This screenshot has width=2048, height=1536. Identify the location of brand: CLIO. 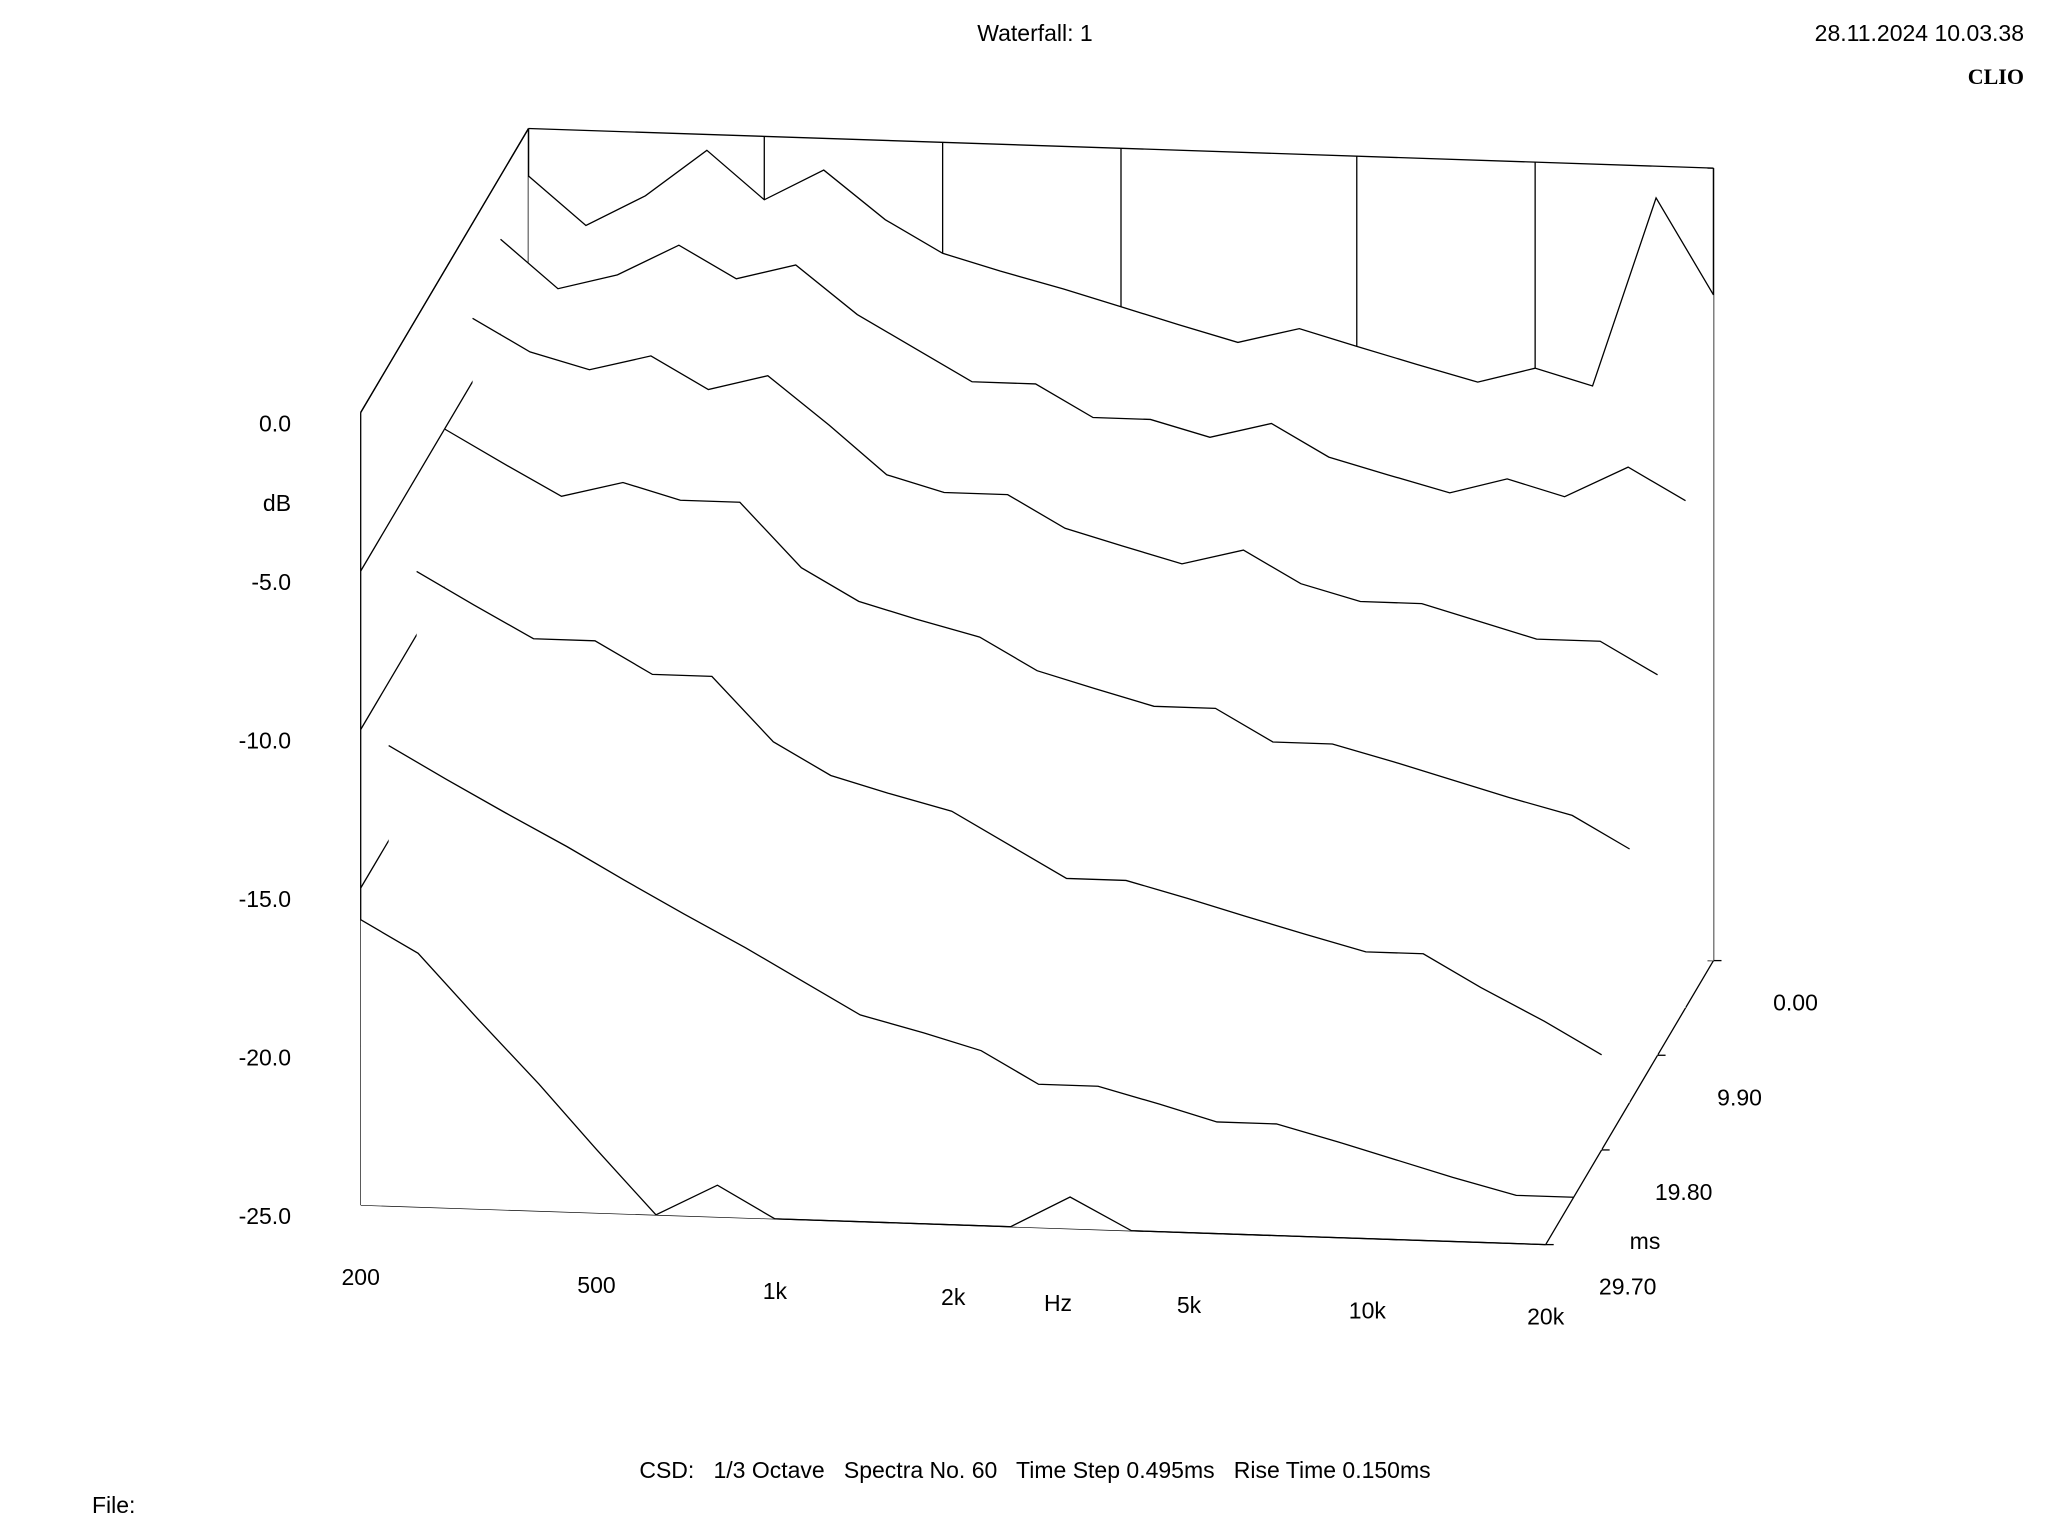
(1996, 76).